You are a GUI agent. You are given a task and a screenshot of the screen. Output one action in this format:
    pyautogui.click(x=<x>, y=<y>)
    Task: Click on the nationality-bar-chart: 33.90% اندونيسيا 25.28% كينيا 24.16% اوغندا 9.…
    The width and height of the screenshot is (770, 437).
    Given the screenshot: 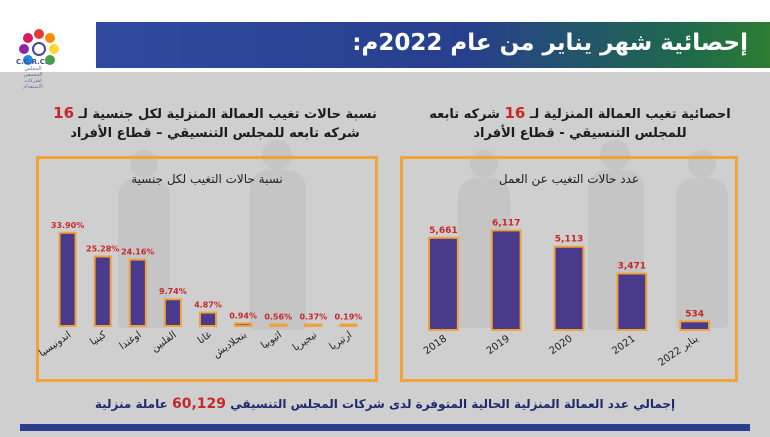 What is the action you would take?
    pyautogui.click(x=200, y=291)
    